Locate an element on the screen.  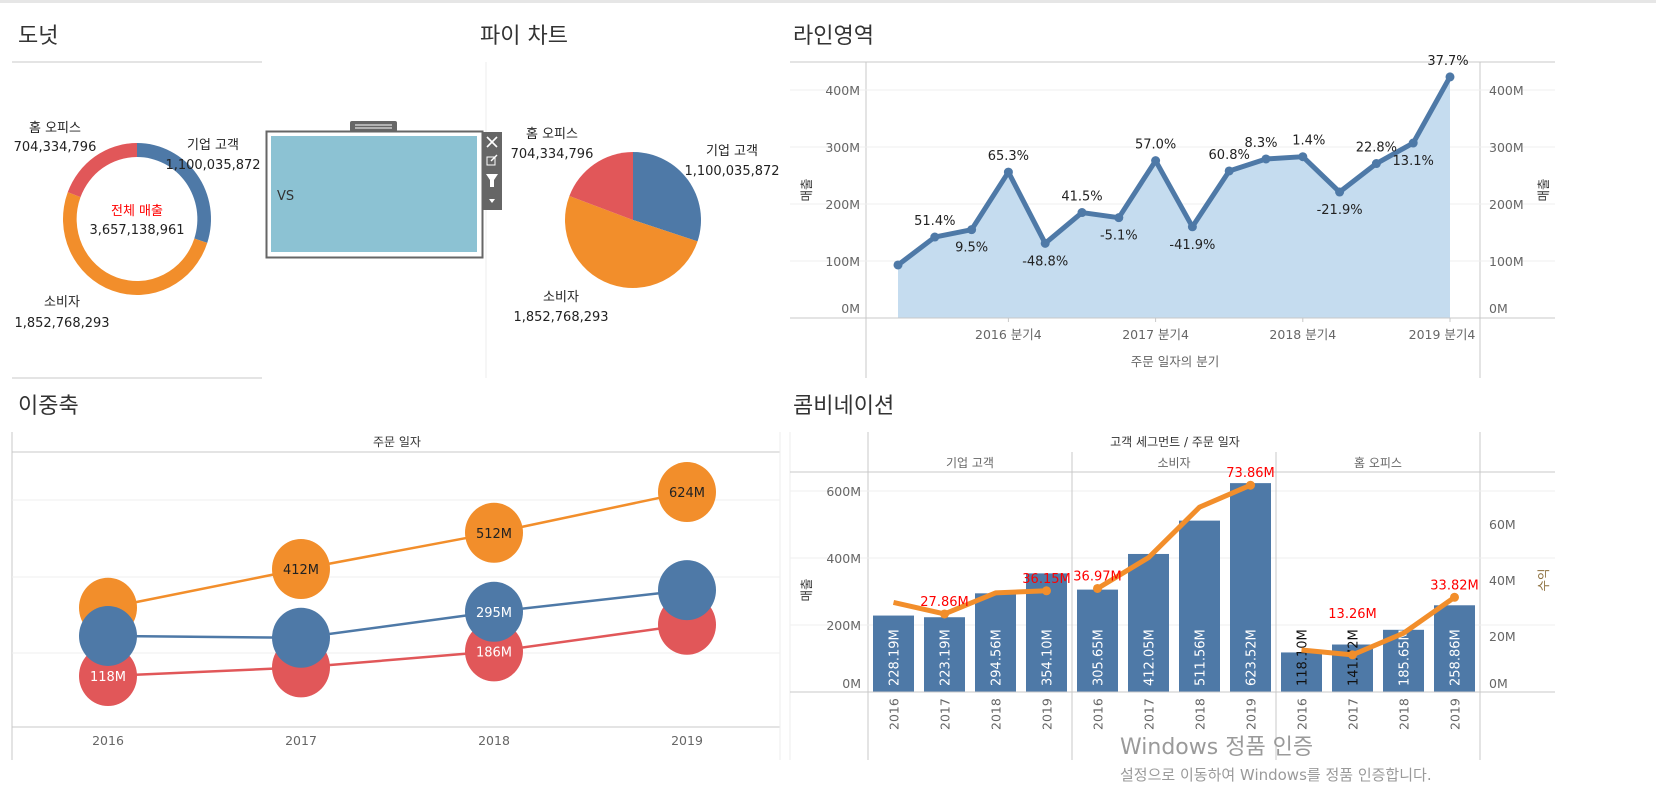
y-tick-label-right: 400M is located at coordinates (1506, 90).